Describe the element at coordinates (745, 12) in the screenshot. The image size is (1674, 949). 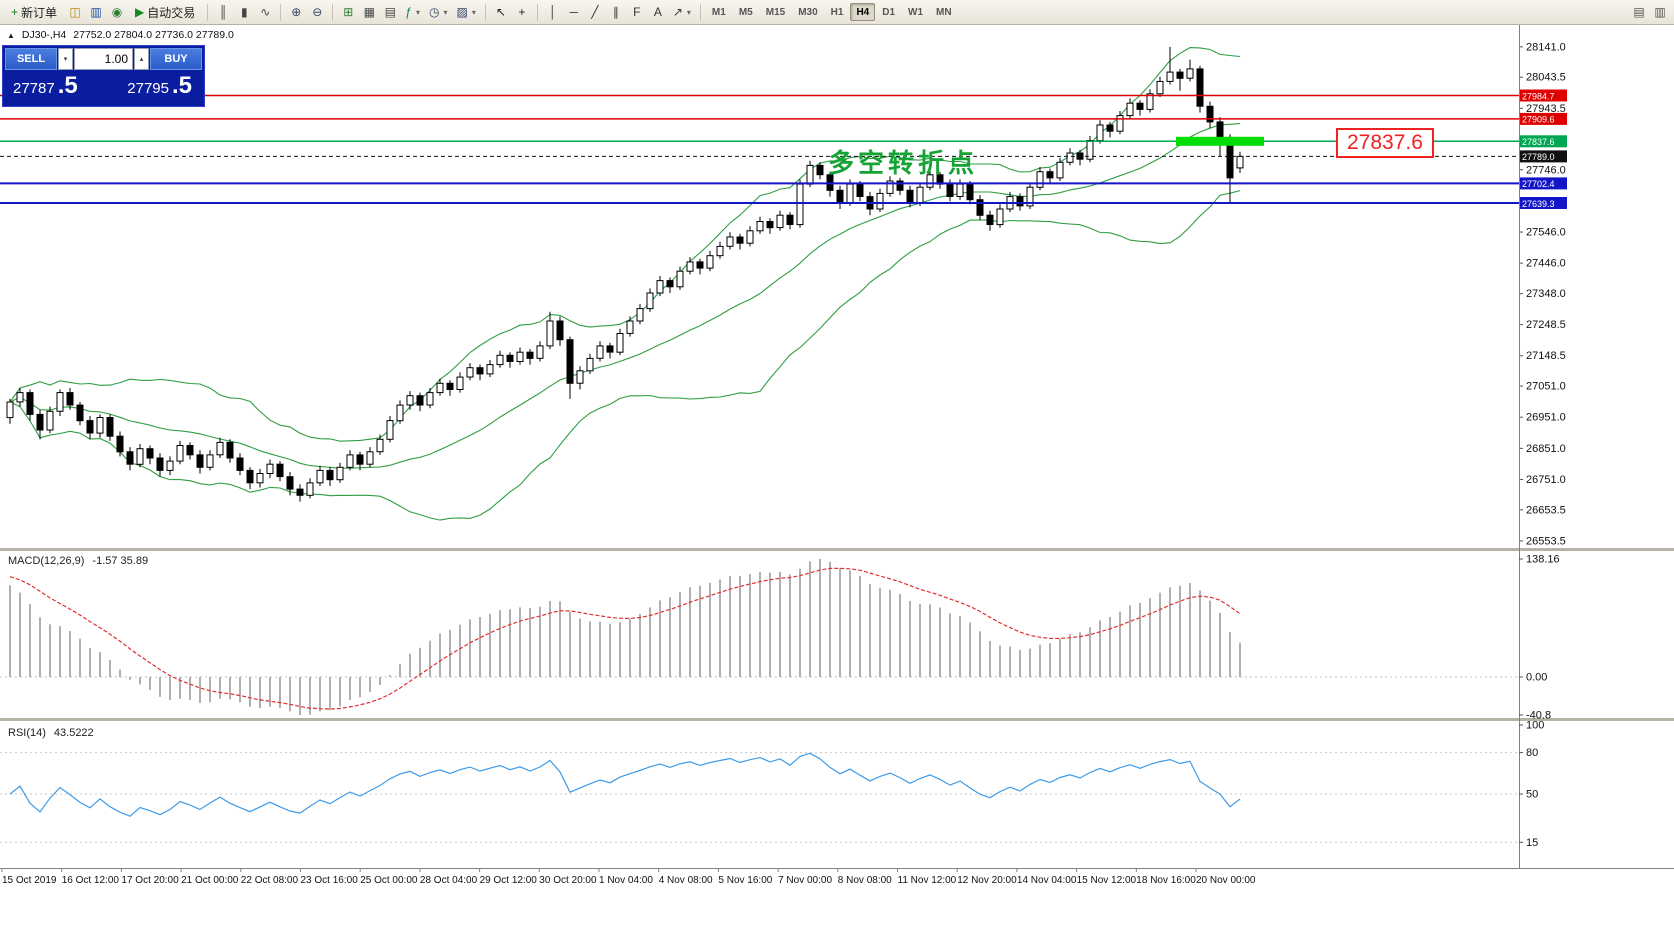
I see `timeframe-m5-button: M5` at that location.